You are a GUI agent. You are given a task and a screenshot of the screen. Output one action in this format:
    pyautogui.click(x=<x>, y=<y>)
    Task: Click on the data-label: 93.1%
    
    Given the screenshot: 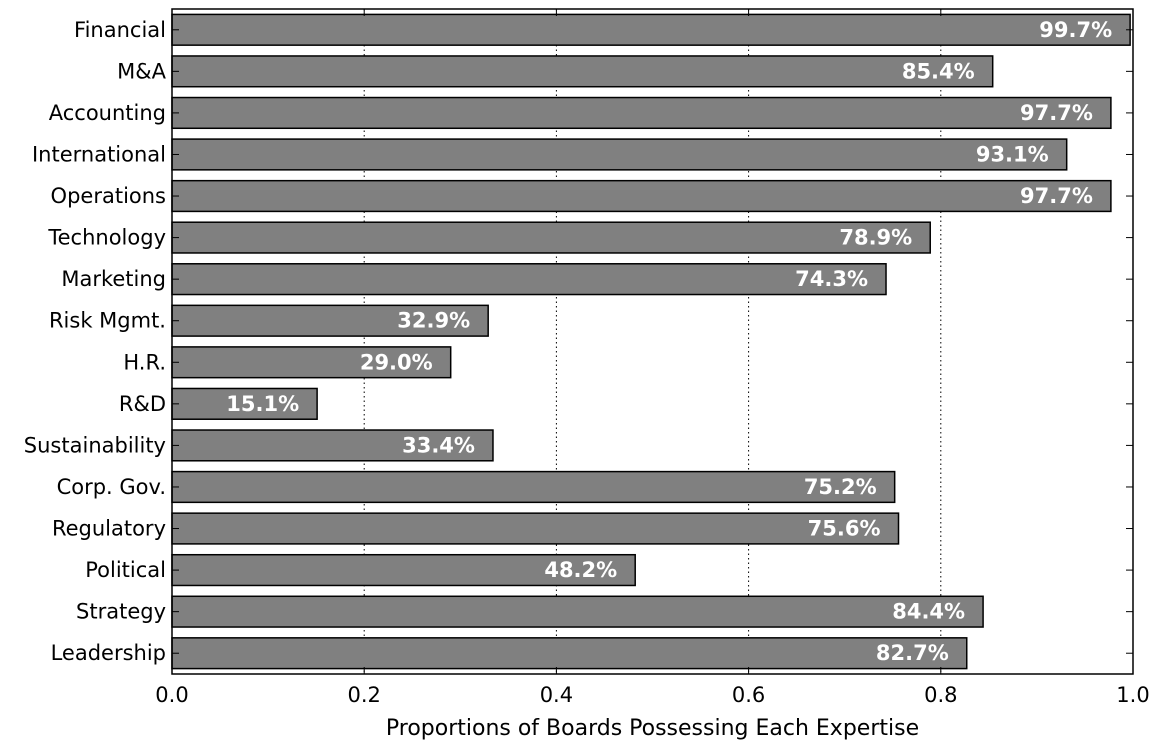 What is the action you would take?
    pyautogui.click(x=1012, y=154)
    